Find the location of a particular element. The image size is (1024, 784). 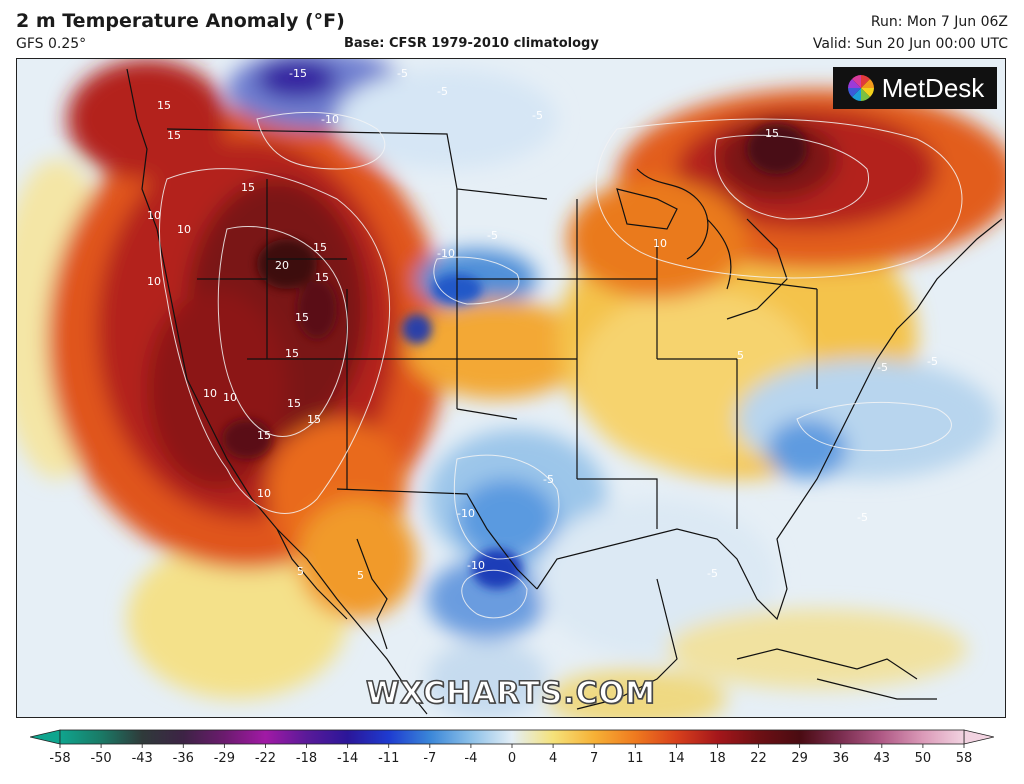

legend-tick-label: 22 is located at coordinates (758, 758).